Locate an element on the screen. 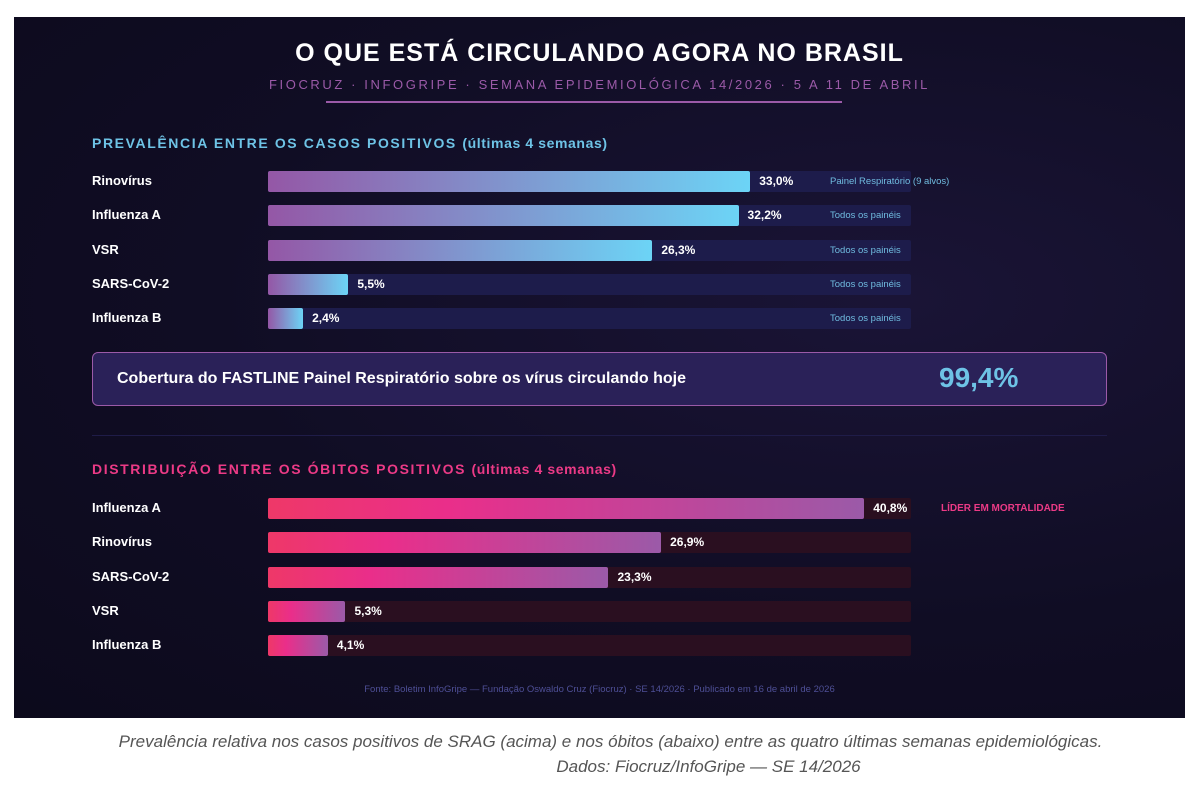  bar-value-label: 26,3% is located at coordinates (678, 249).